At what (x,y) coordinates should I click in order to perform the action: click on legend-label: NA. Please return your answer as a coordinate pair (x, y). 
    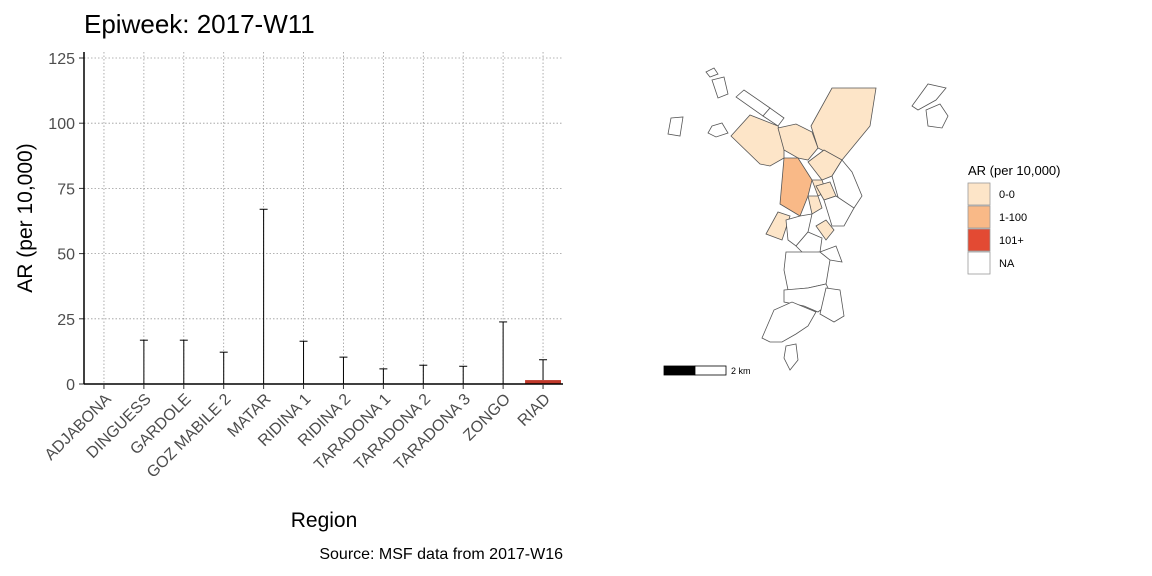
    Looking at the image, I should click on (1007, 264).